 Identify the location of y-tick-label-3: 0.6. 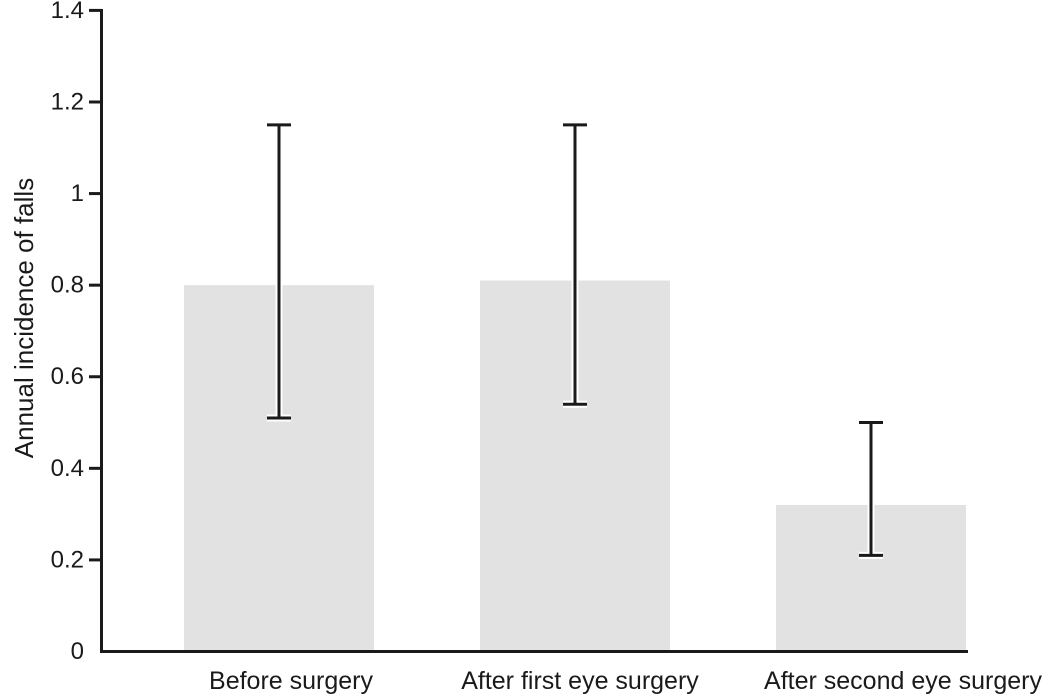
(67, 376).